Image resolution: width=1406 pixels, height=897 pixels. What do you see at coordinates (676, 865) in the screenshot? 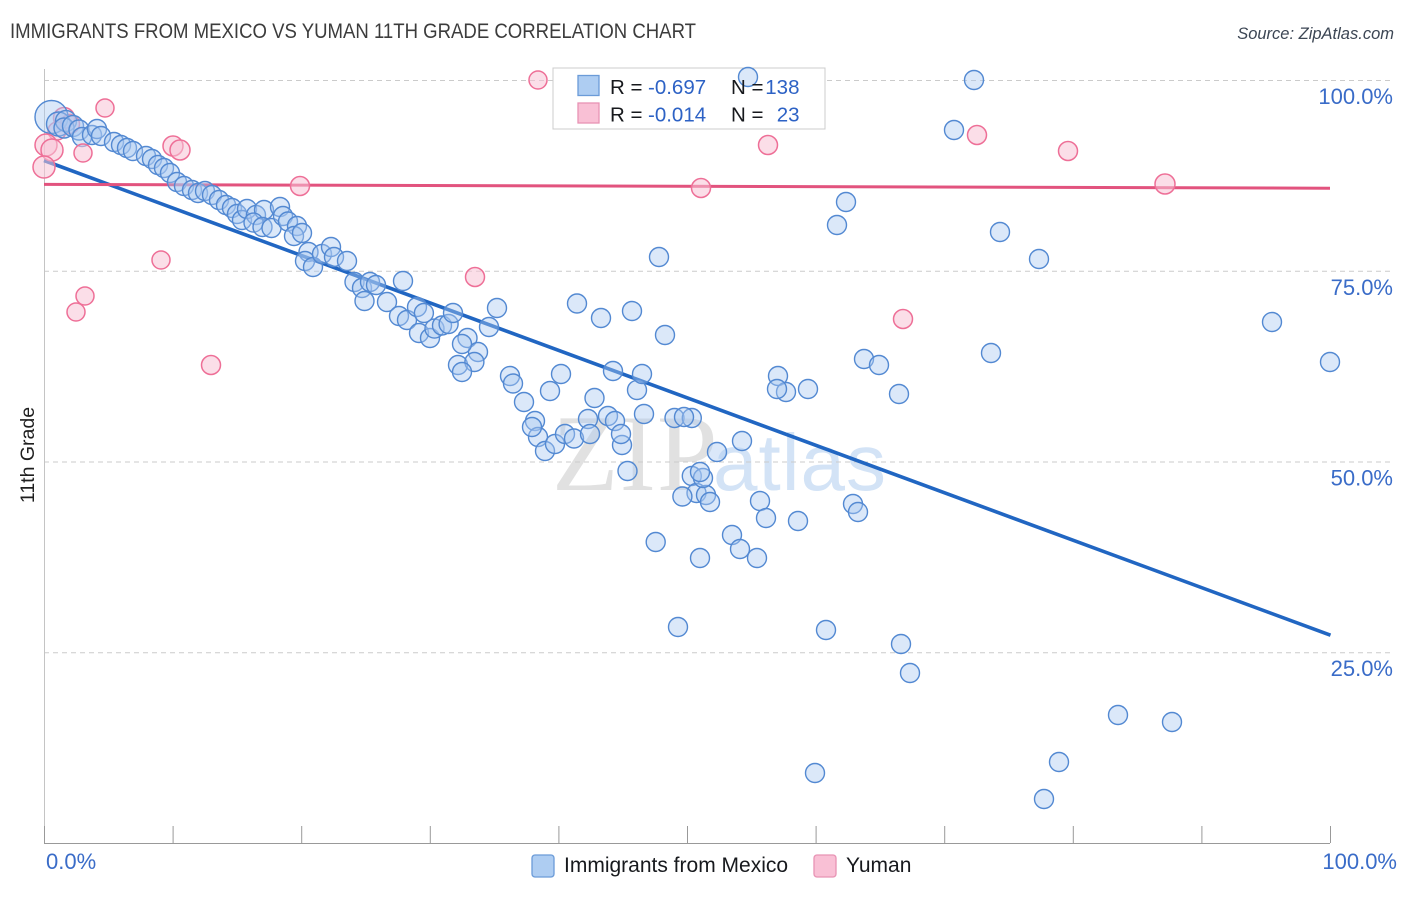
I see `svg-text: Immigrants from Mexico` at bounding box center [676, 865].